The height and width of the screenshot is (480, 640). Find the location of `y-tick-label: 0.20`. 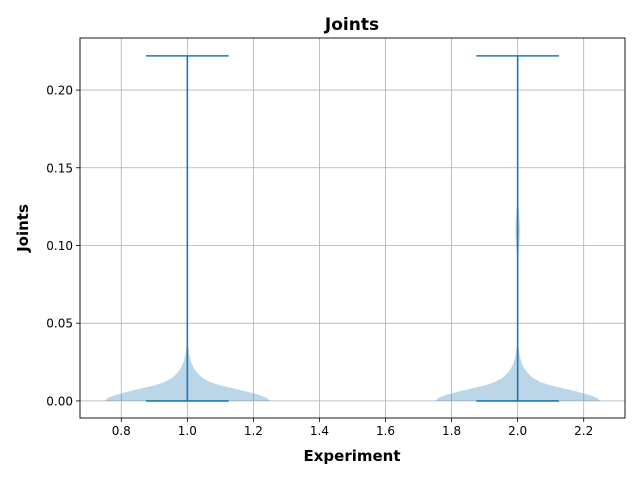

y-tick-label: 0.20 is located at coordinates (59, 91).